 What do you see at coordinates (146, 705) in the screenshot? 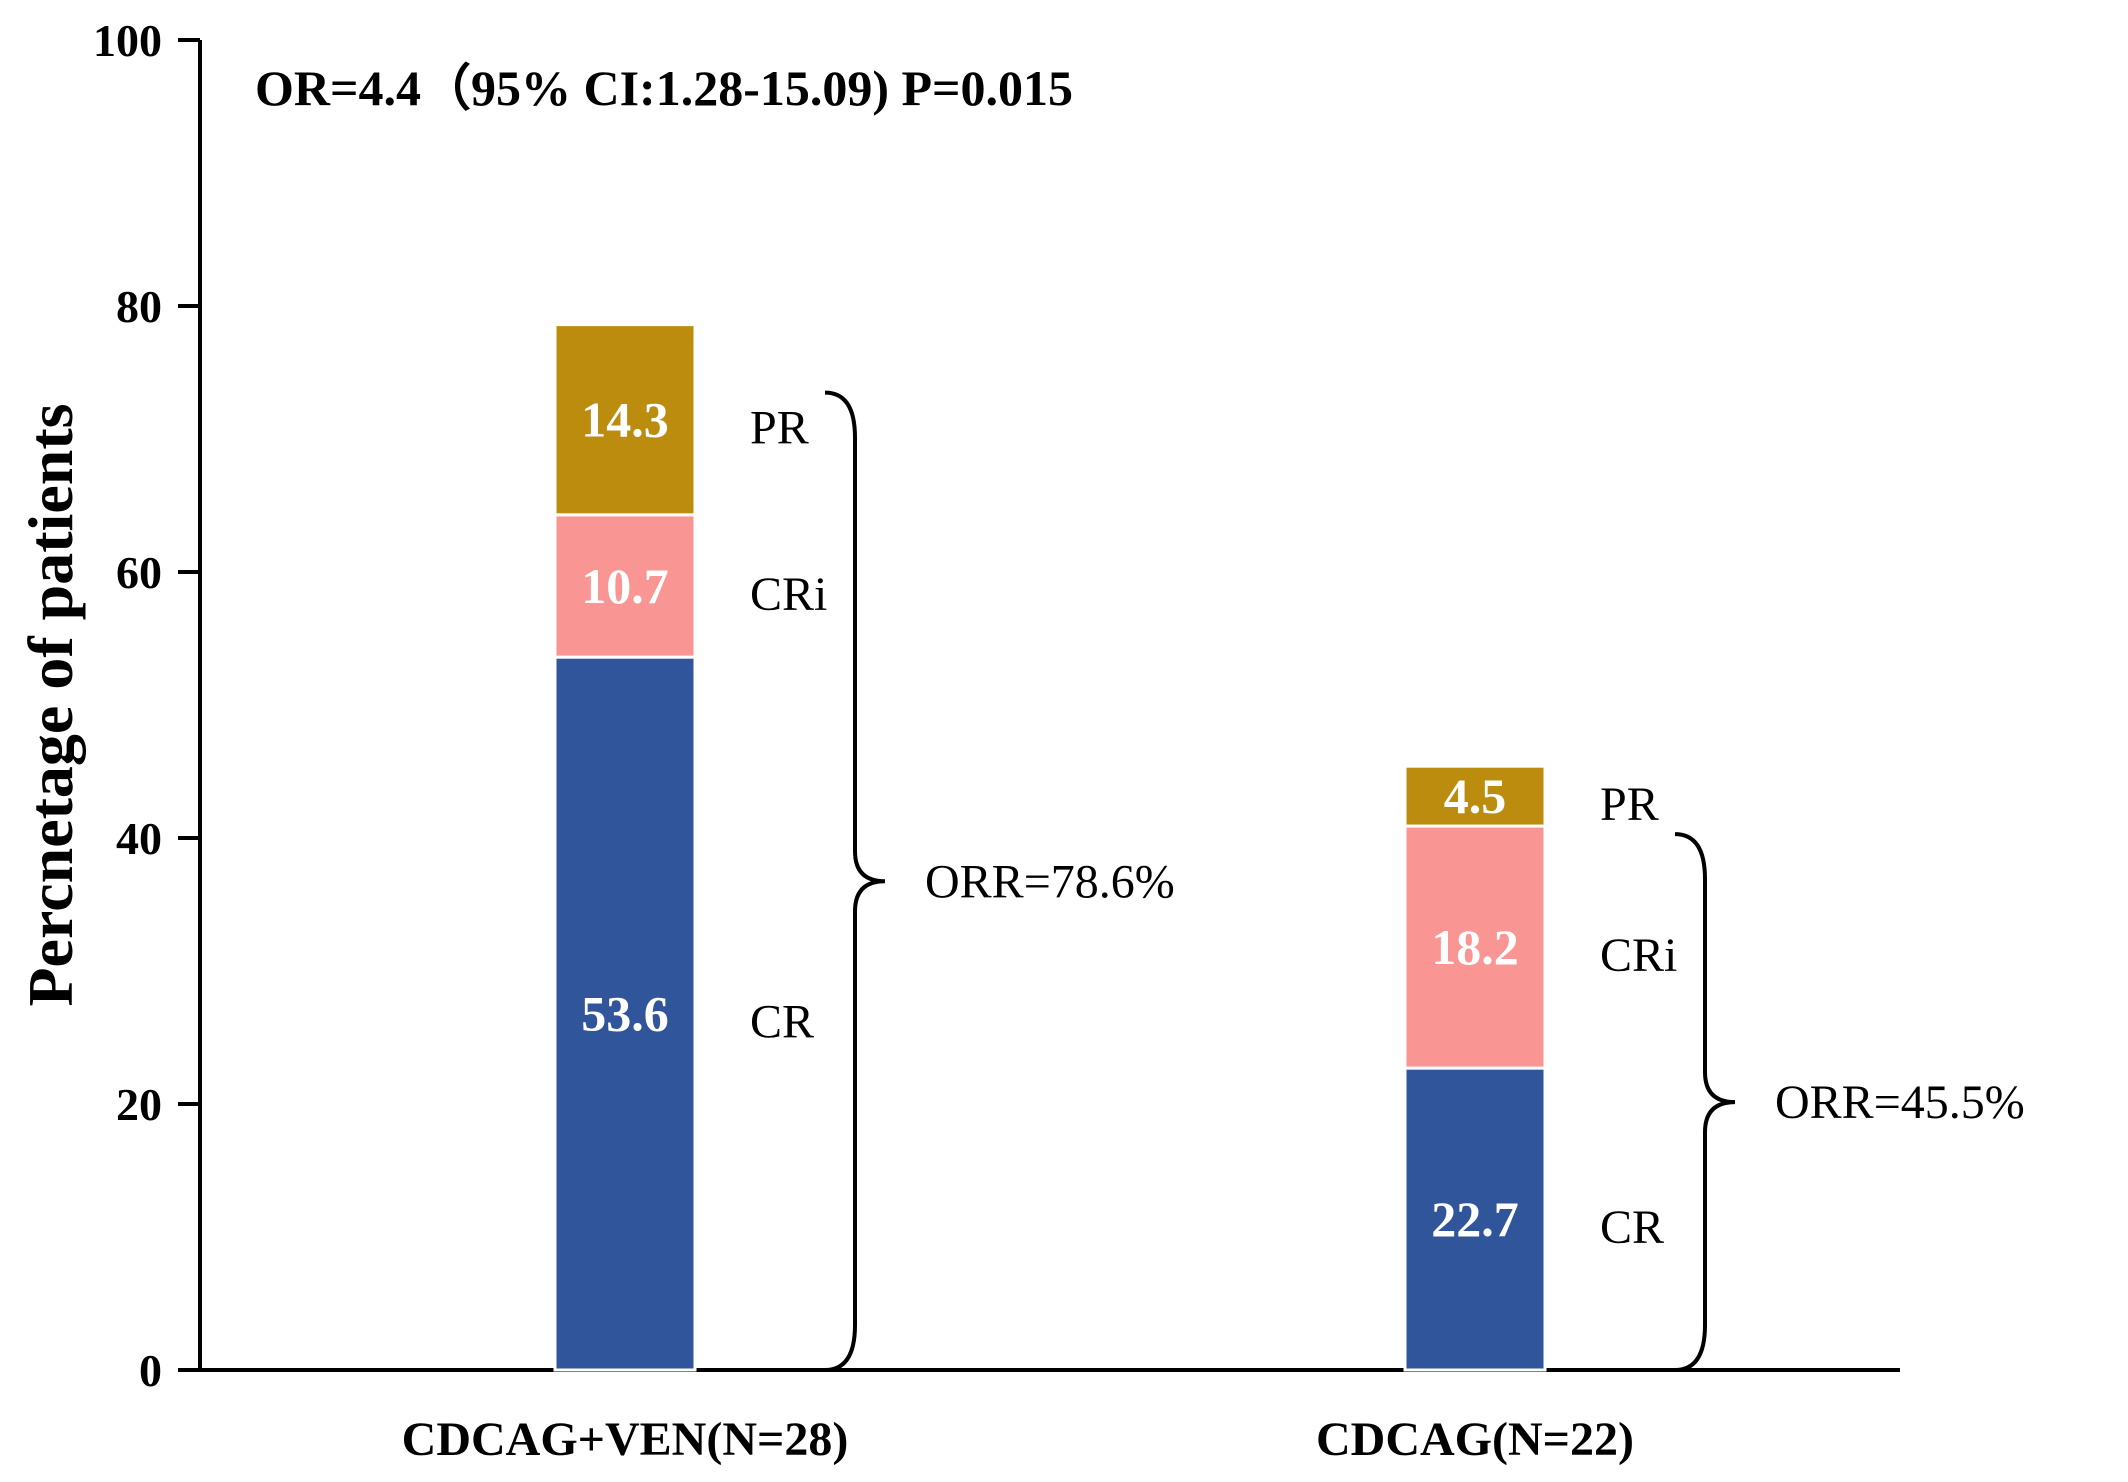
I see `y-ticks: 0 20 40 60 80 100` at bounding box center [146, 705].